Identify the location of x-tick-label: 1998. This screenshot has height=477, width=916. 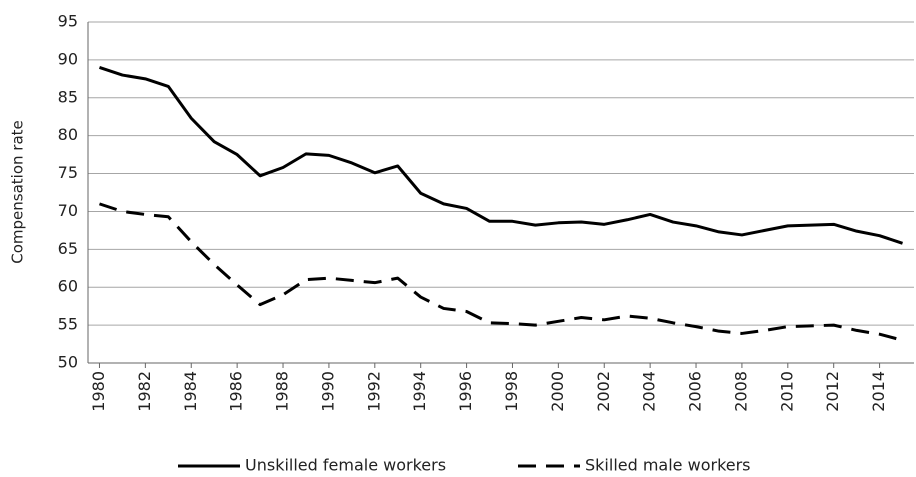
(511, 391).